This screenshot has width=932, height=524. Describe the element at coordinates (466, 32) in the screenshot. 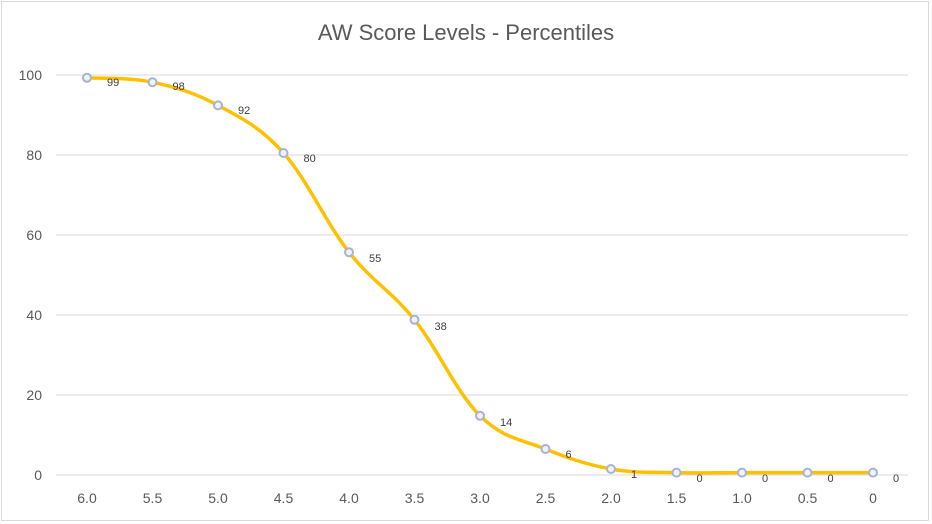

I see `chart-title: AW Score Levels - Percentiles` at that location.